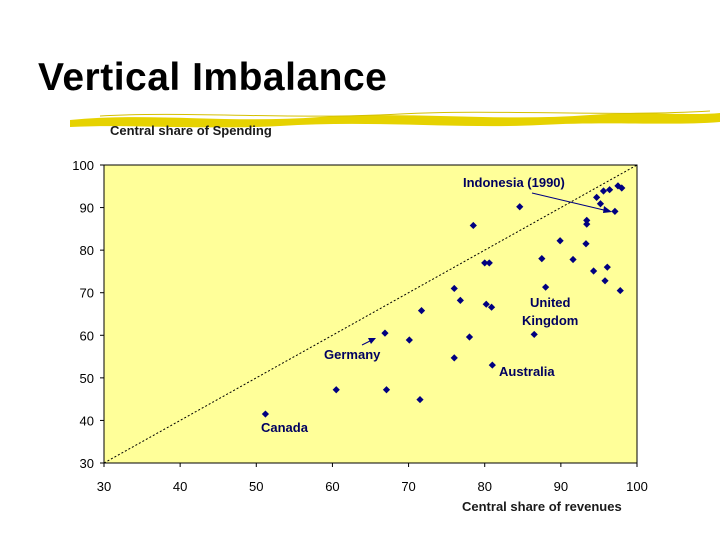 The image size is (720, 540). Describe the element at coordinates (607, 209) in the screenshot. I see `annotation-indonesia-arrowhead` at that location.